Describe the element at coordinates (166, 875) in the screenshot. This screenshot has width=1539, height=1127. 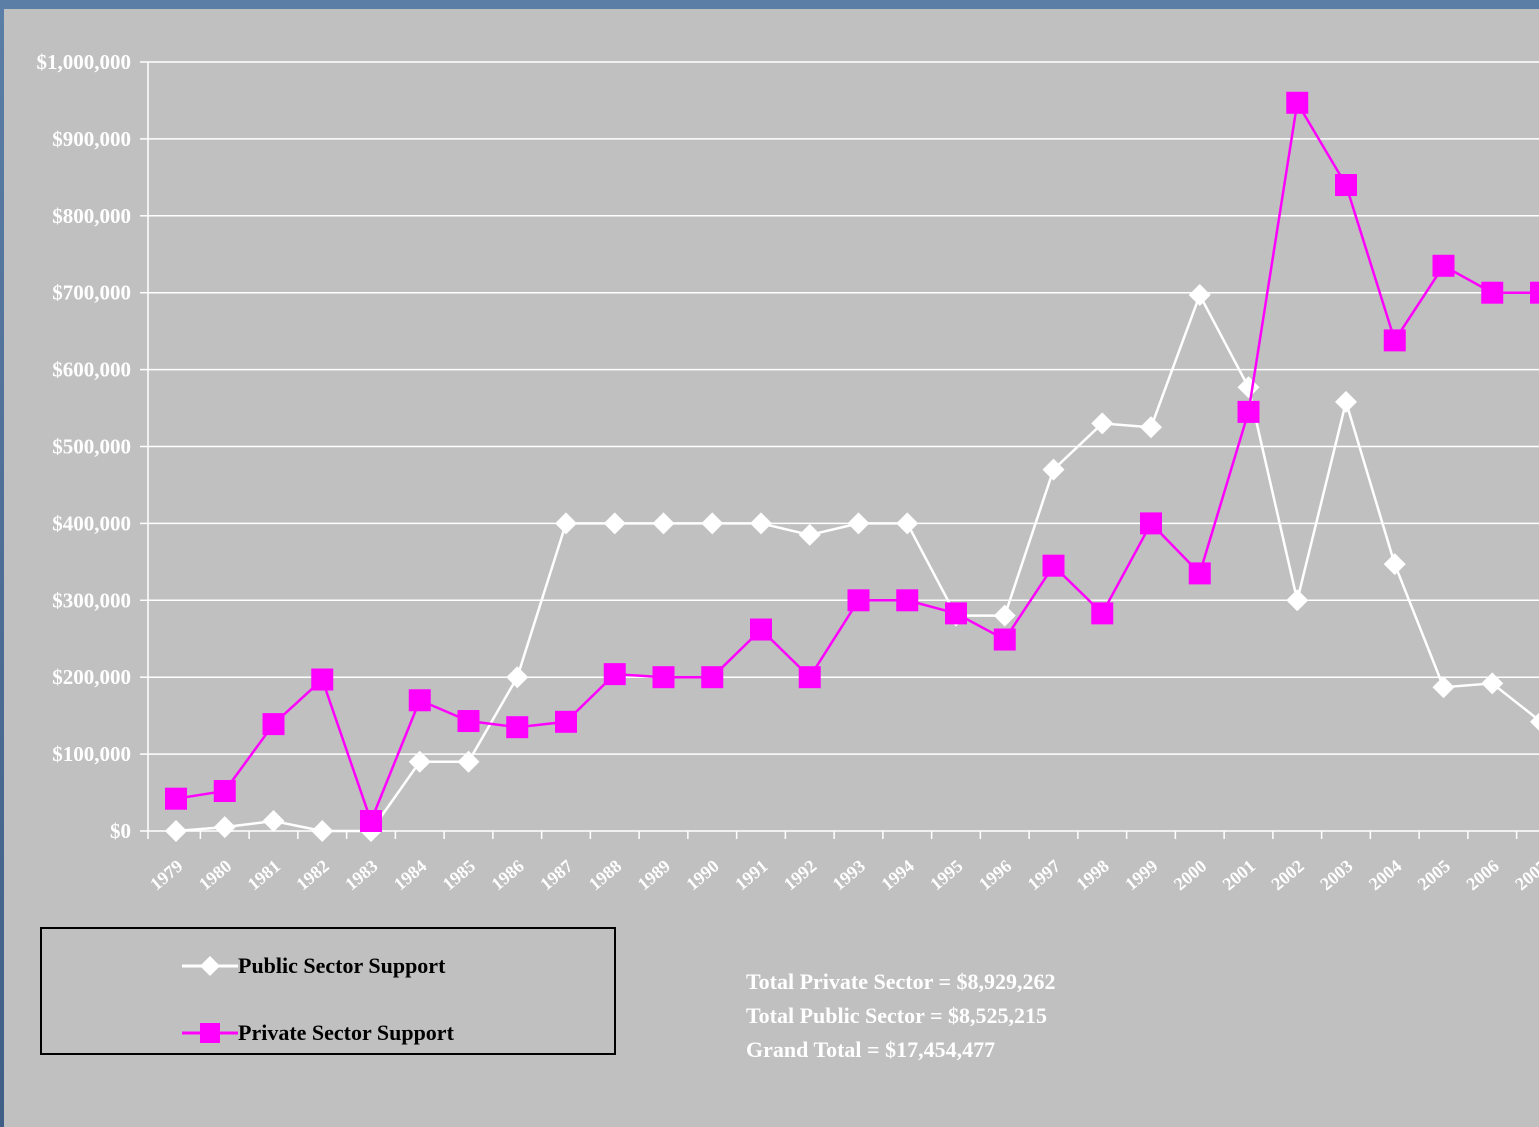
I see `x-tick-label: 1979` at that location.